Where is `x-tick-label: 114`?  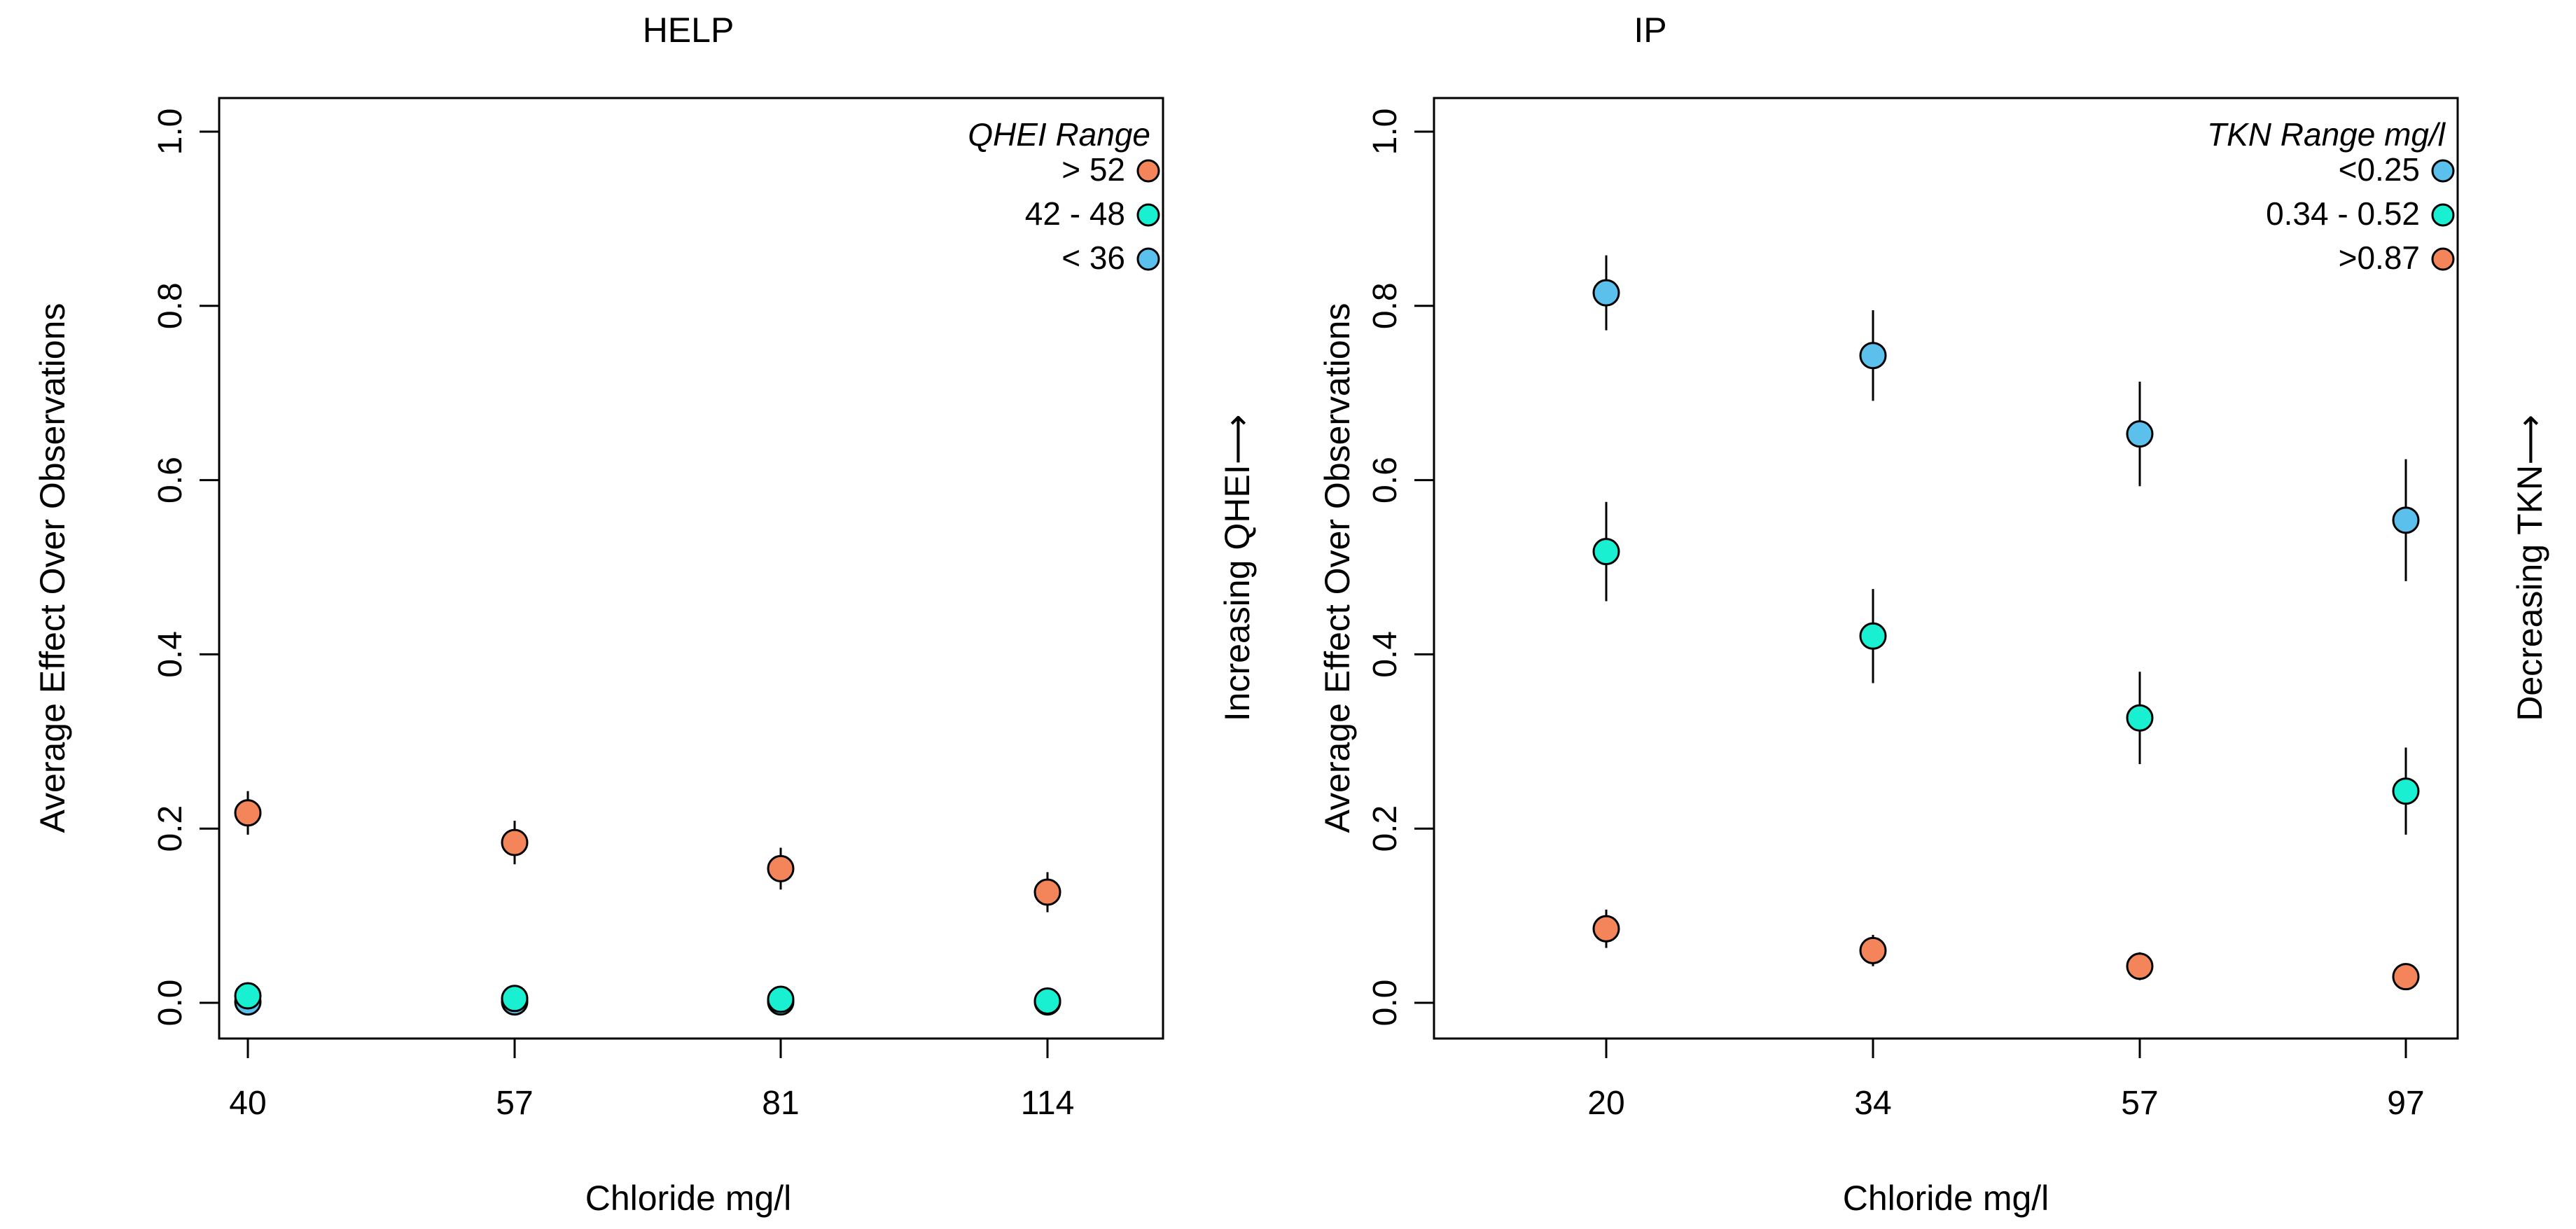
x-tick-label: 114 is located at coordinates (1048, 1103).